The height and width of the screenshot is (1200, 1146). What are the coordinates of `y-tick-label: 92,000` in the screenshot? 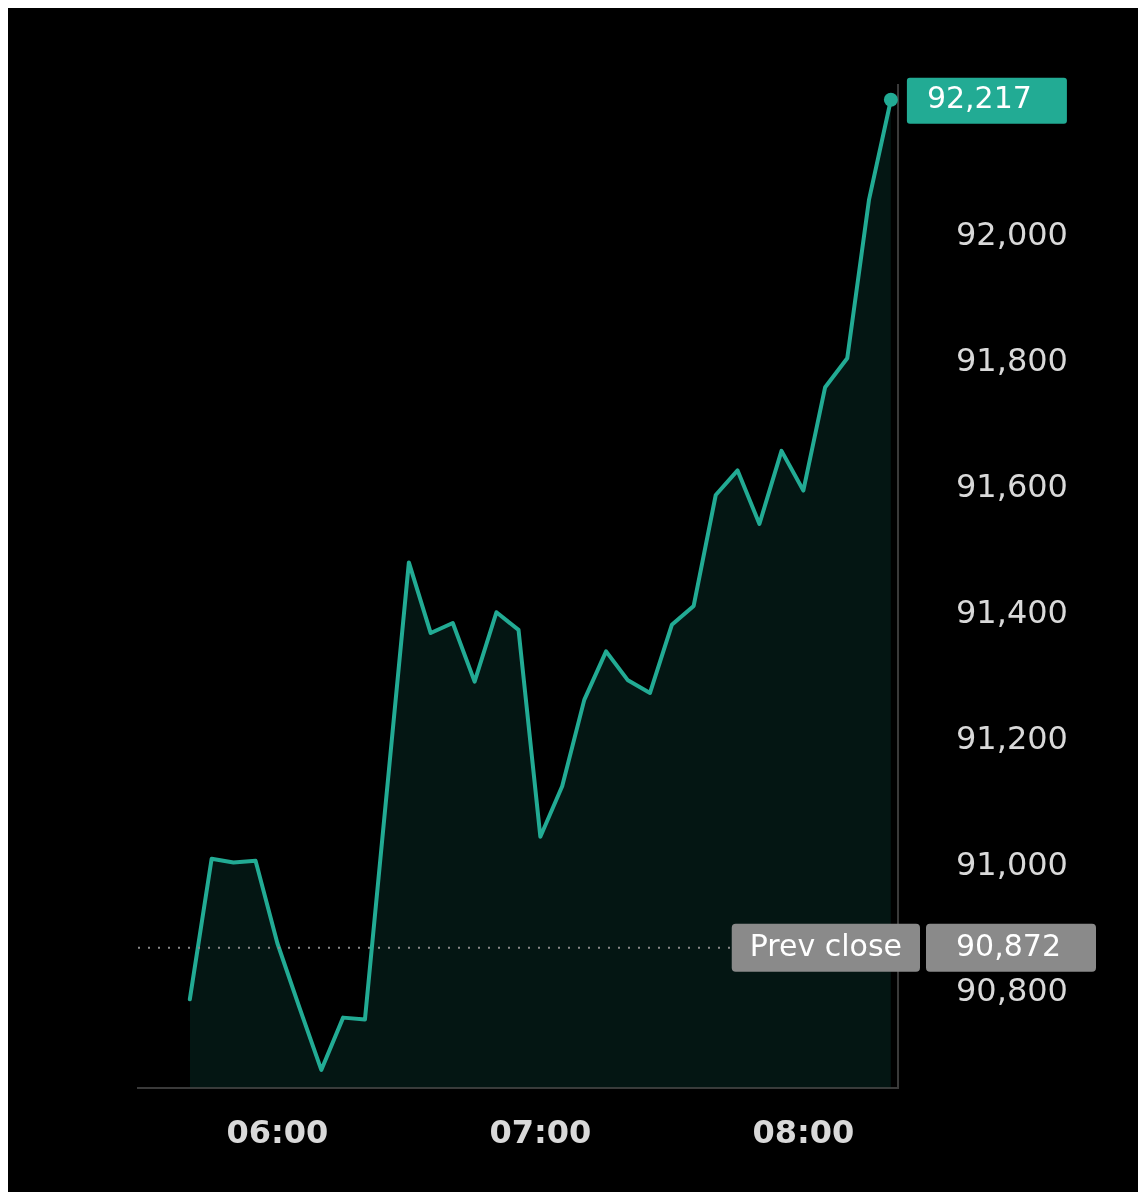 It's located at (1012, 233).